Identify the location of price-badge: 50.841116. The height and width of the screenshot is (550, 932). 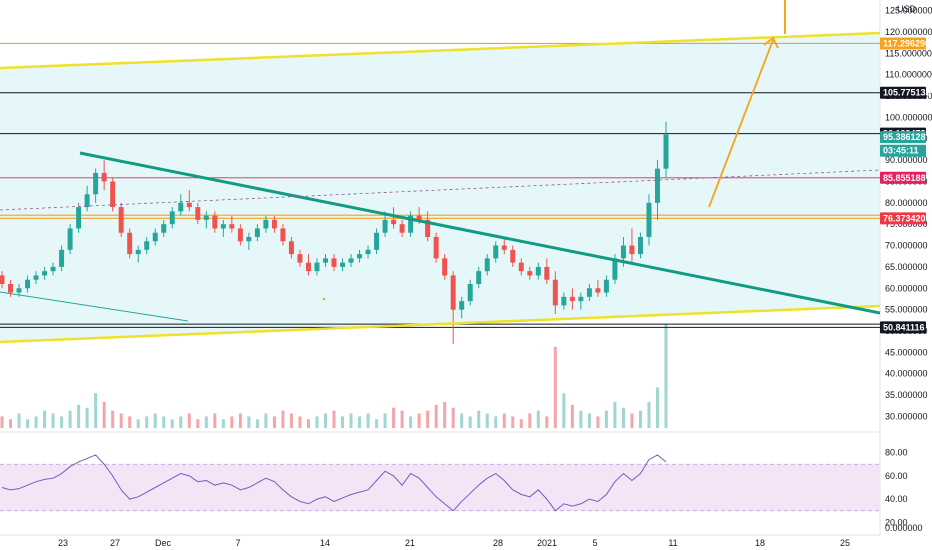
(903, 327).